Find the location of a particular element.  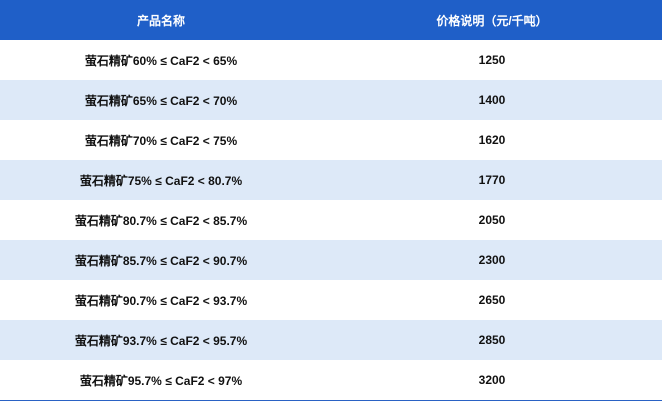

table-row: 萤石精矿93.7% ≤ CaF2 < 95.7% 2850 is located at coordinates (331, 340).